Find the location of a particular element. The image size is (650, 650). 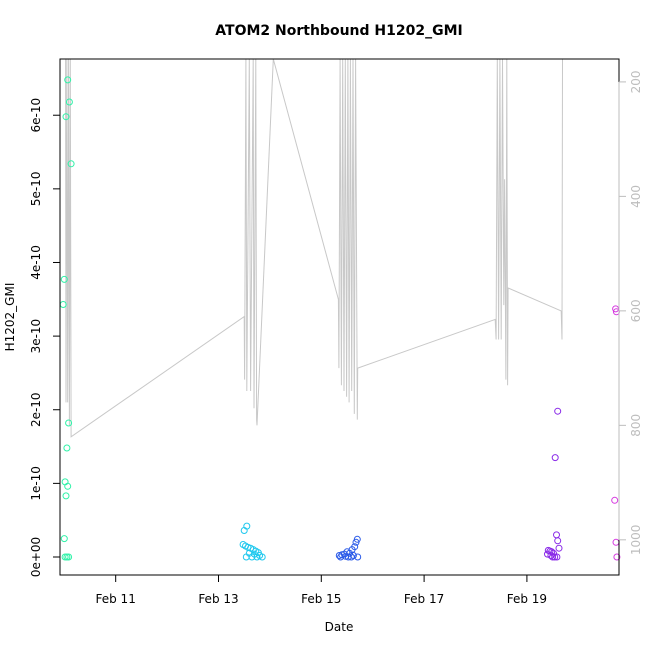

x-tick-label: Feb 15 is located at coordinates (321, 599).